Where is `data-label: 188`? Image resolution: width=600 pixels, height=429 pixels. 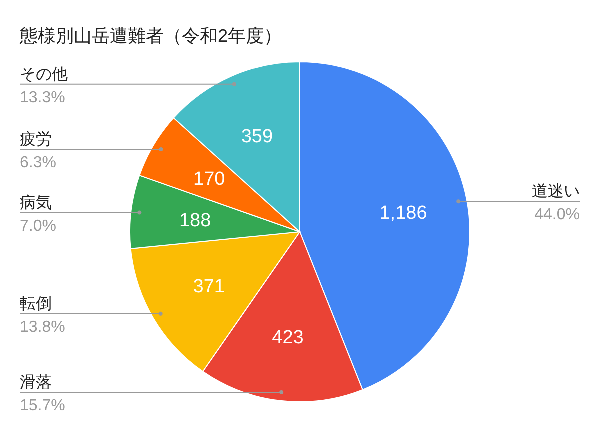 data-label: 188 is located at coordinates (196, 221).